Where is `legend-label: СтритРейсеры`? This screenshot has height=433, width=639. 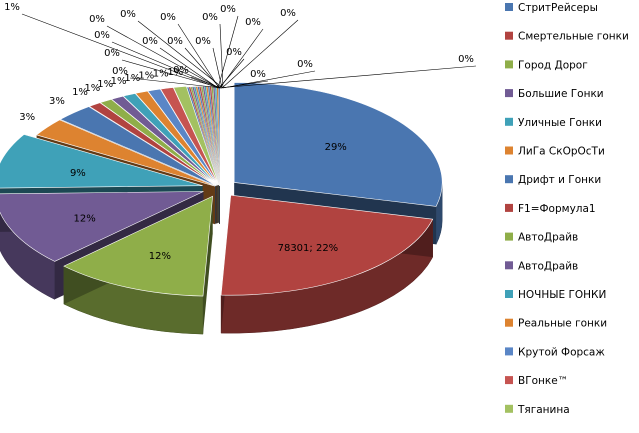
legend-label: СтритРейсеры is located at coordinates (558, 8).